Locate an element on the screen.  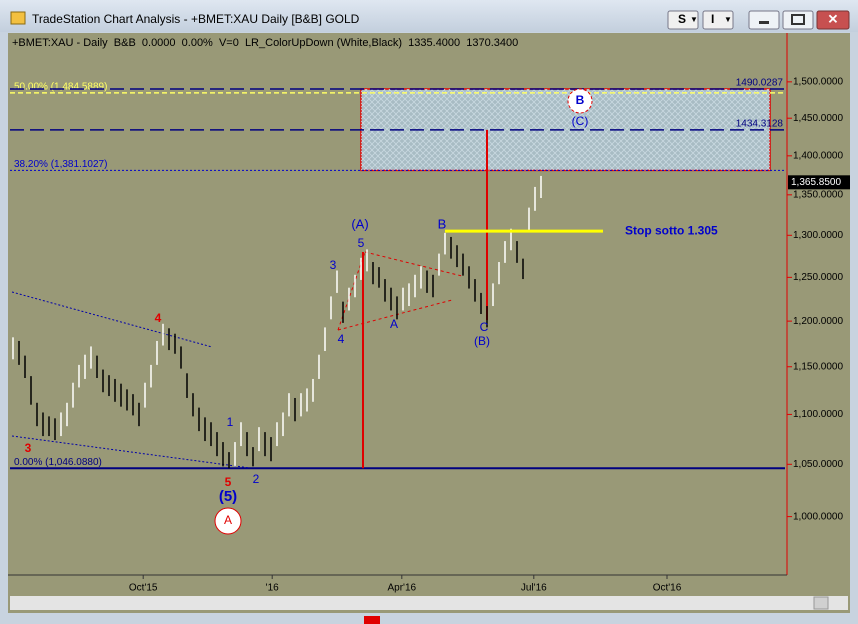
maximize-icon is located at coordinates (798, 19).